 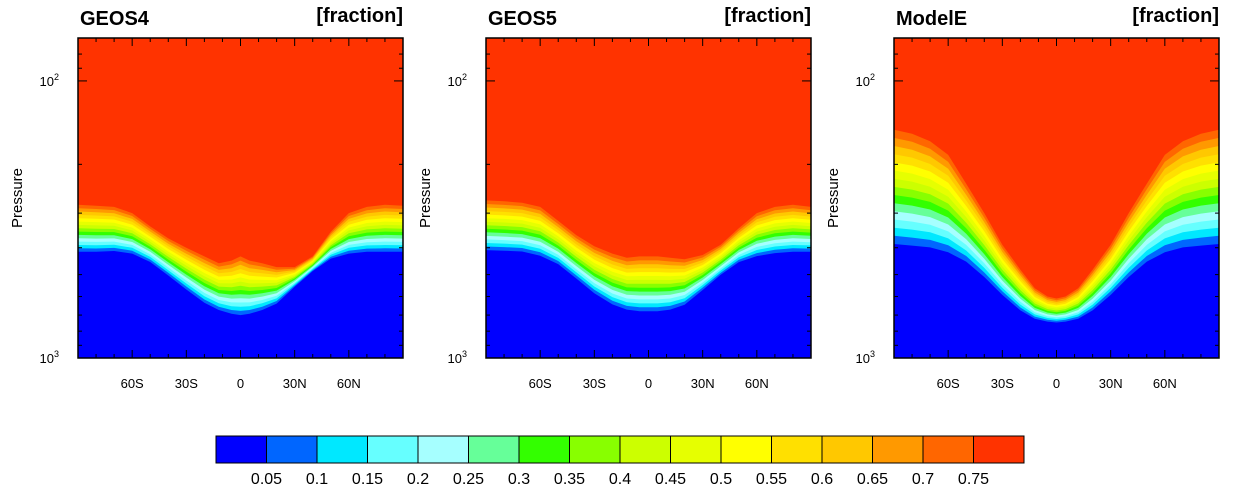 I want to click on colorbar-label: 0.15, so click(x=367, y=479).